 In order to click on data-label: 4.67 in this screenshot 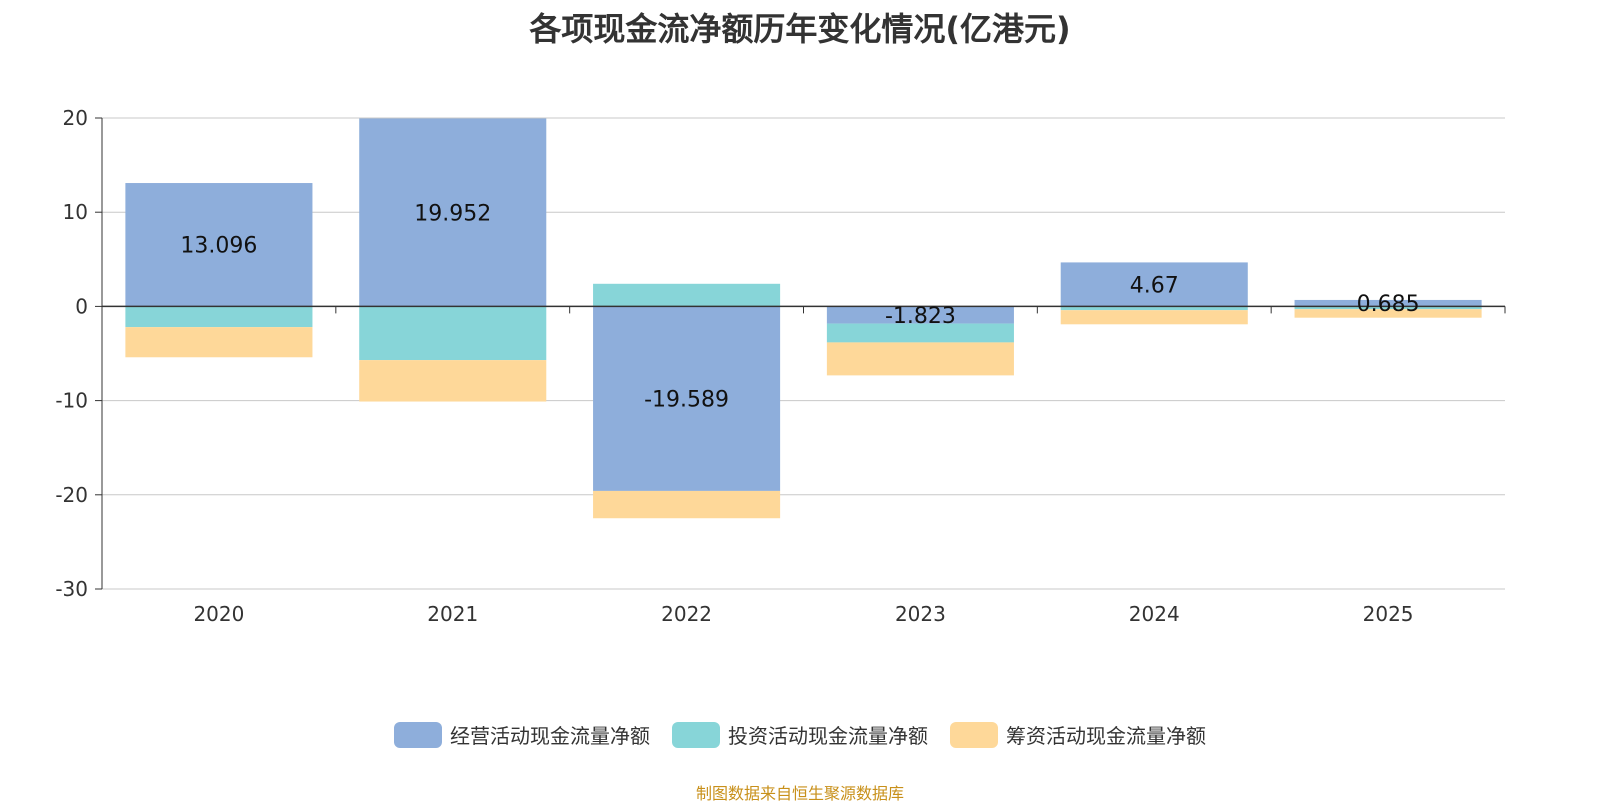, I will do `click(1154, 285)`.